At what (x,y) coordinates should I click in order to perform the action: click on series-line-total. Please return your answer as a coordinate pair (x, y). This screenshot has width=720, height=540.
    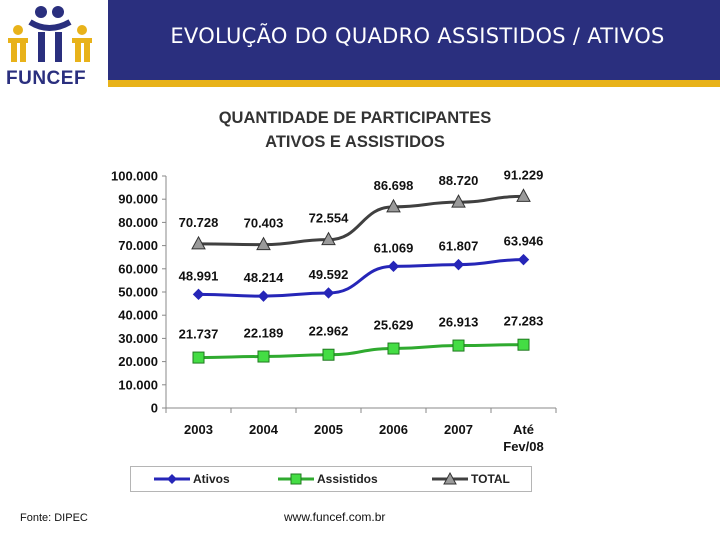
    Looking at the image, I should click on (361, 220).